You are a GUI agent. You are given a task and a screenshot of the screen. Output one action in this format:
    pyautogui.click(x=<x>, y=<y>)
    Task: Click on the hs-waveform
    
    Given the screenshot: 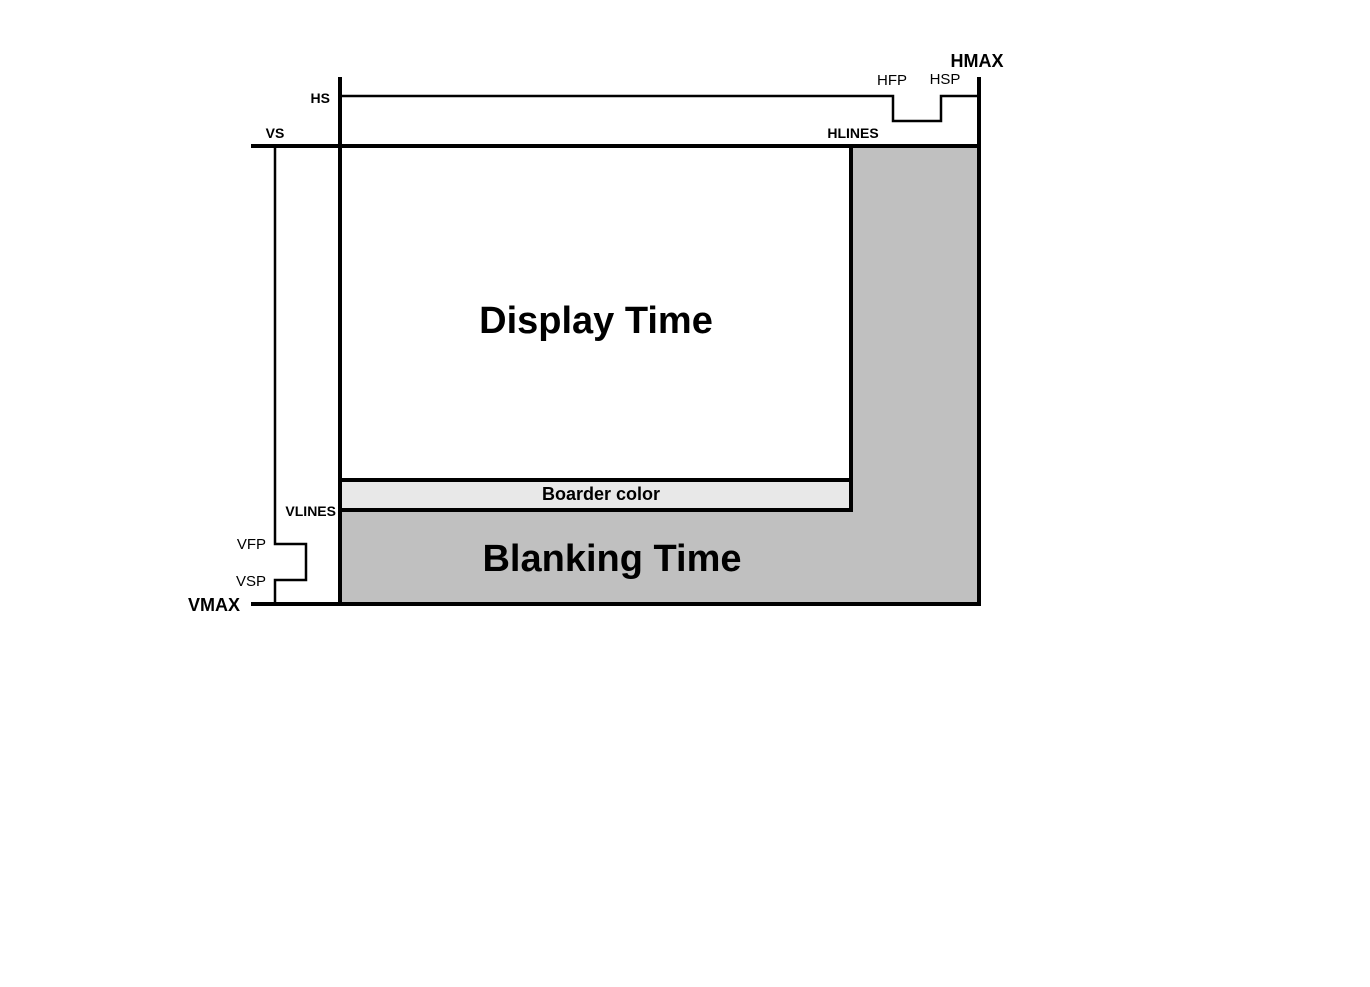 What is the action you would take?
    pyautogui.click(x=659, y=108)
    